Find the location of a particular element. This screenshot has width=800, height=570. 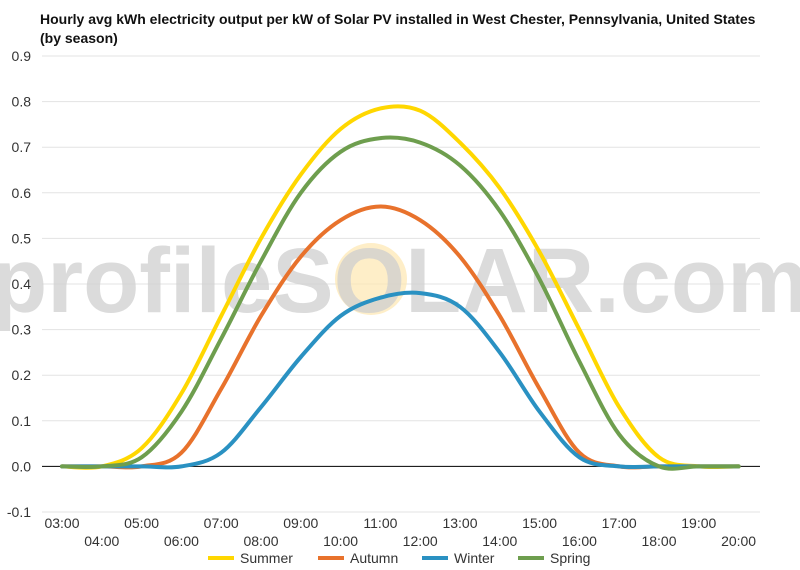

y-tick-label: 0.1 is located at coordinates (22, 421).